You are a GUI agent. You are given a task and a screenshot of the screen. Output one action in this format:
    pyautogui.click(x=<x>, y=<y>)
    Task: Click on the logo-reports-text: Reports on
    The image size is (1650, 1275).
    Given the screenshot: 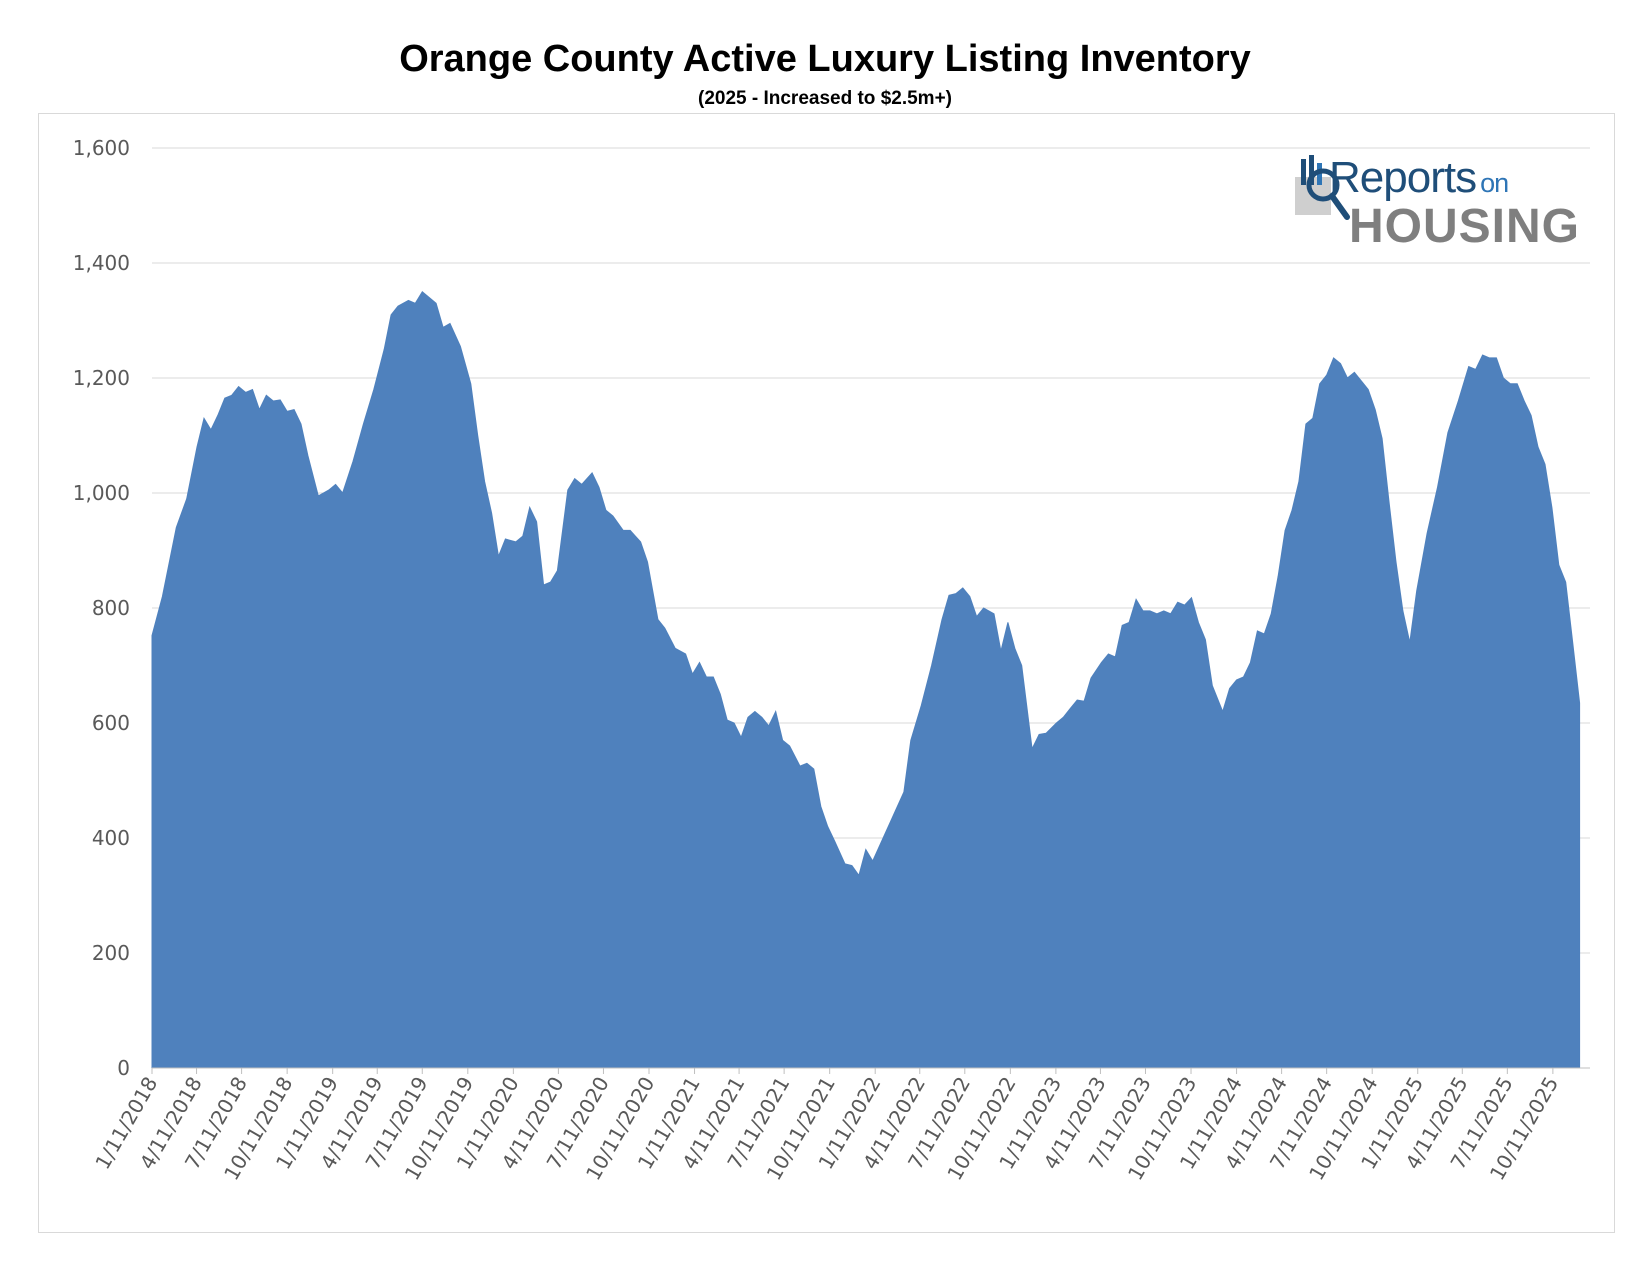 What is the action you would take?
    pyautogui.click(x=1419, y=177)
    